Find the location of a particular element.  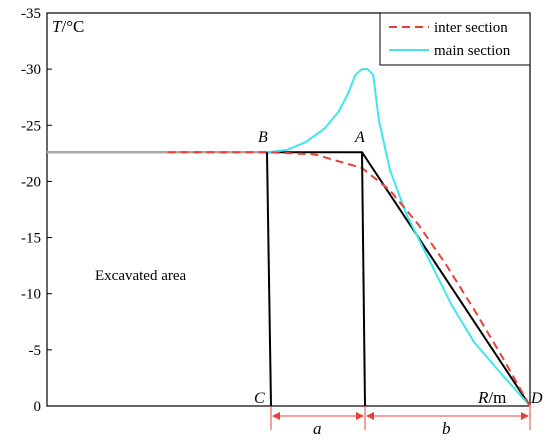

dimension-label-a: a is located at coordinates (317, 428).